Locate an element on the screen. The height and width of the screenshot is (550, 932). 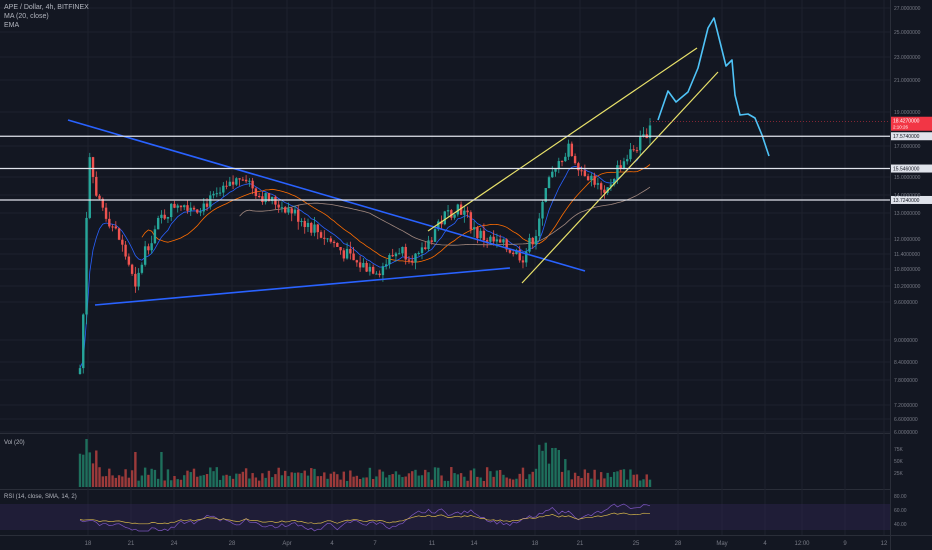
wedge-upper-line is located at coordinates (562, 139).